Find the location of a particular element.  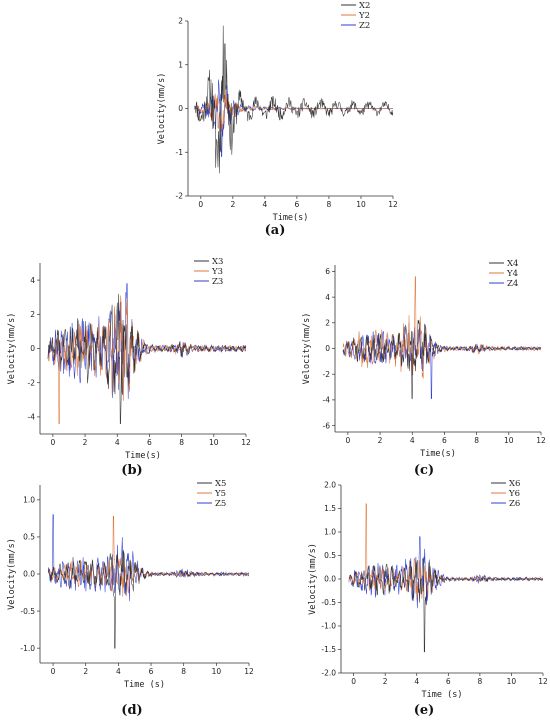

series-line-y3 is located at coordinates (146, 359).